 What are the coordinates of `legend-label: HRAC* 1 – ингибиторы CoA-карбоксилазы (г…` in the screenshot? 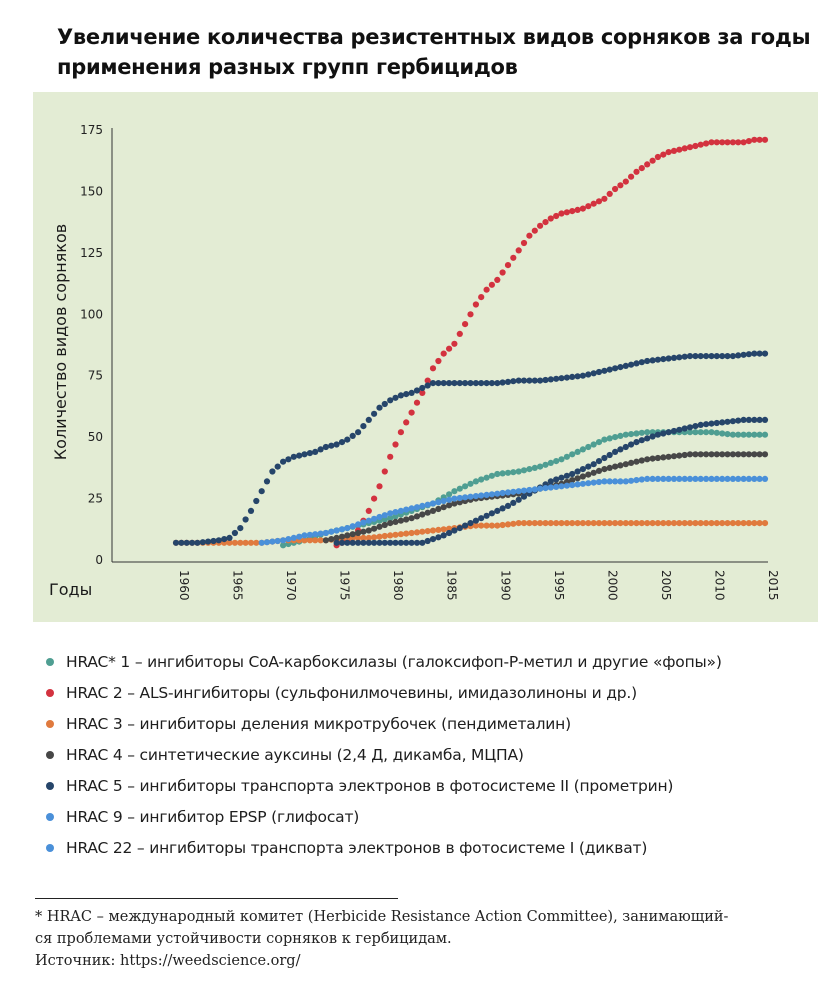 It's located at (394, 661).